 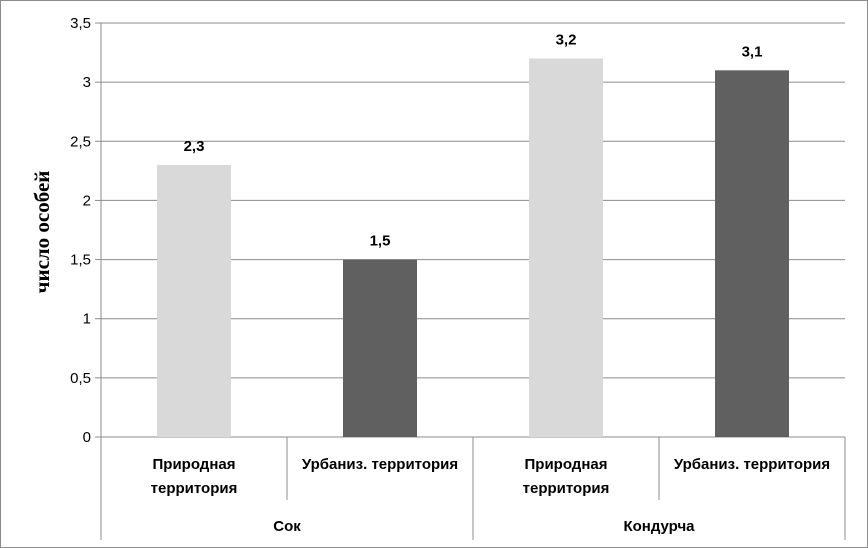 I want to click on data-label: 2,3, so click(x=194, y=146).